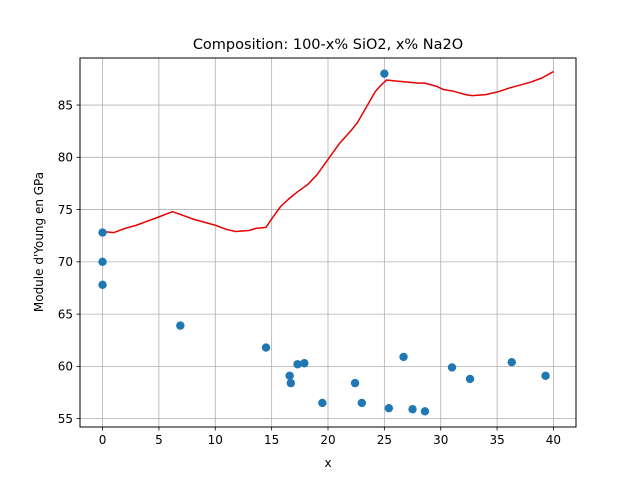 Image resolution: width=640 pixels, height=480 pixels. Describe the element at coordinates (65, 419) in the screenshot. I see `y-tick-label: 55` at that location.